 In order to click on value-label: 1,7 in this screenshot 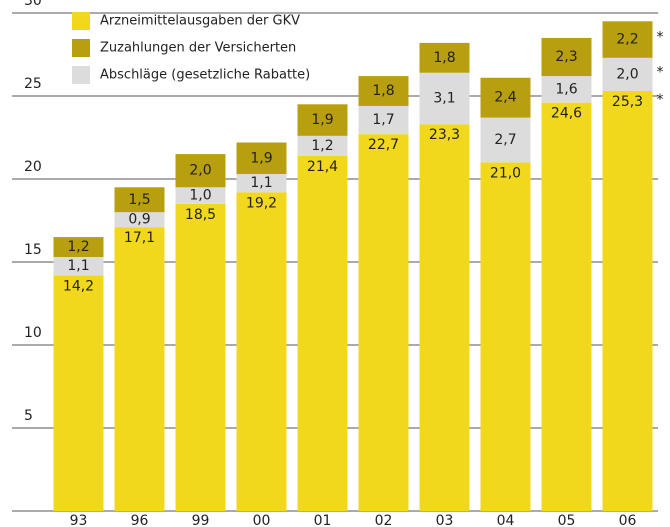, I will do `click(383, 120)`.